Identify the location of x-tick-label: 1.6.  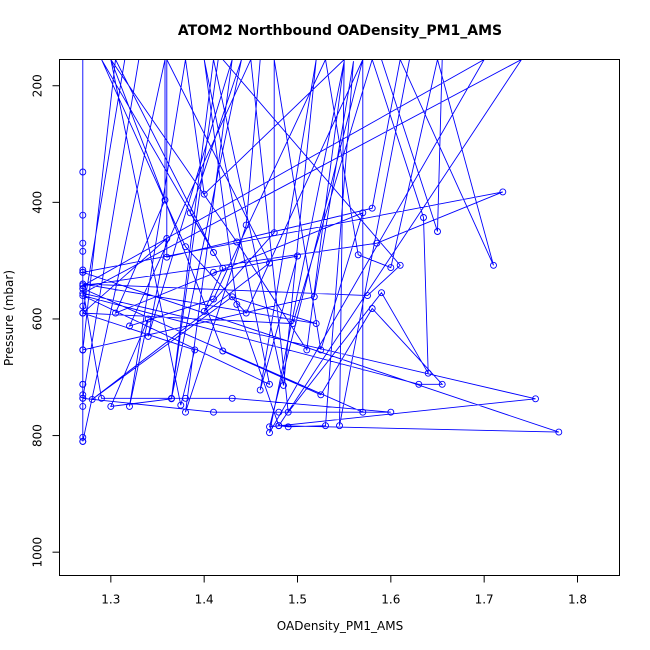
(390, 600).